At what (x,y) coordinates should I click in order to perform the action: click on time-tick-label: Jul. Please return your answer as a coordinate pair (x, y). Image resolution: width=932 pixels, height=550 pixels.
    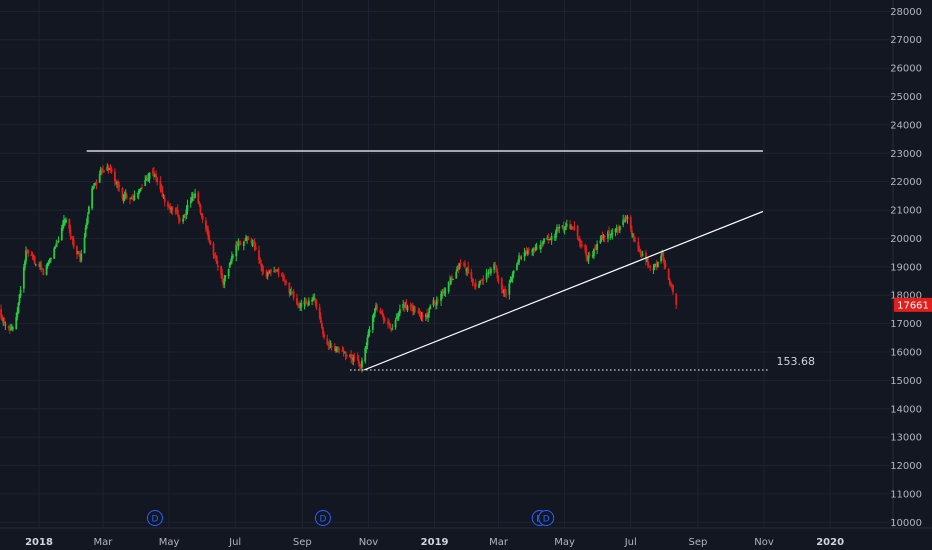
    Looking at the image, I should click on (630, 542).